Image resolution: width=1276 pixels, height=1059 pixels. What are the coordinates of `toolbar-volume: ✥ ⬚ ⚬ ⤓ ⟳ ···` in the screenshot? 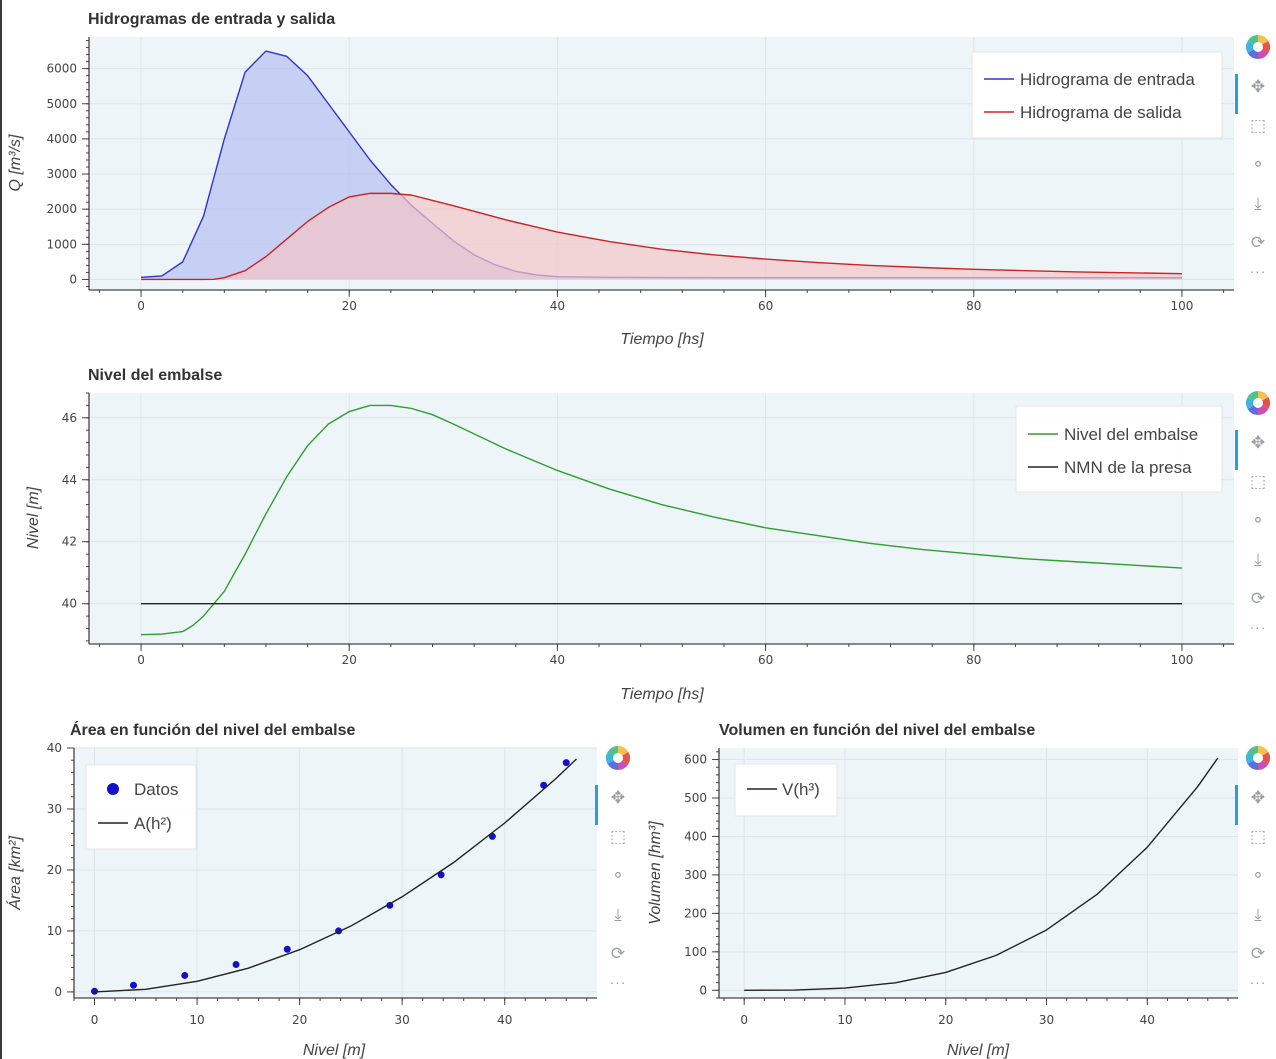 It's located at (1255, 868).